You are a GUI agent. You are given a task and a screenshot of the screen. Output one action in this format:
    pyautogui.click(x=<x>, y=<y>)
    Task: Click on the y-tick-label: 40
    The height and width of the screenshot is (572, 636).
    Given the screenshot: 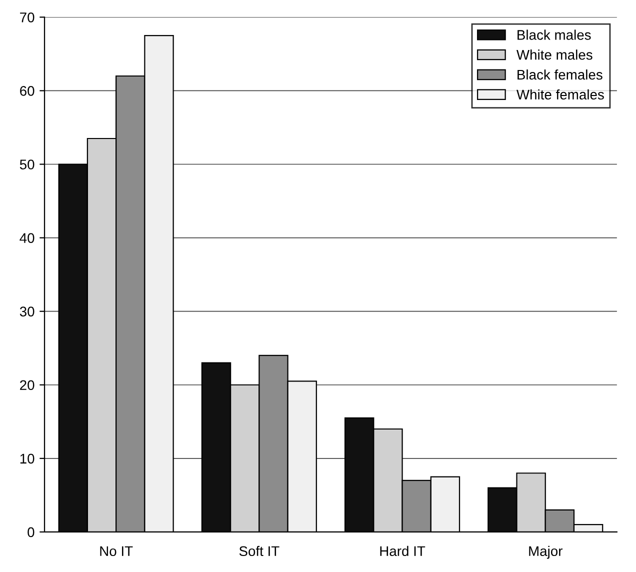 What is the action you would take?
    pyautogui.click(x=27, y=238)
    